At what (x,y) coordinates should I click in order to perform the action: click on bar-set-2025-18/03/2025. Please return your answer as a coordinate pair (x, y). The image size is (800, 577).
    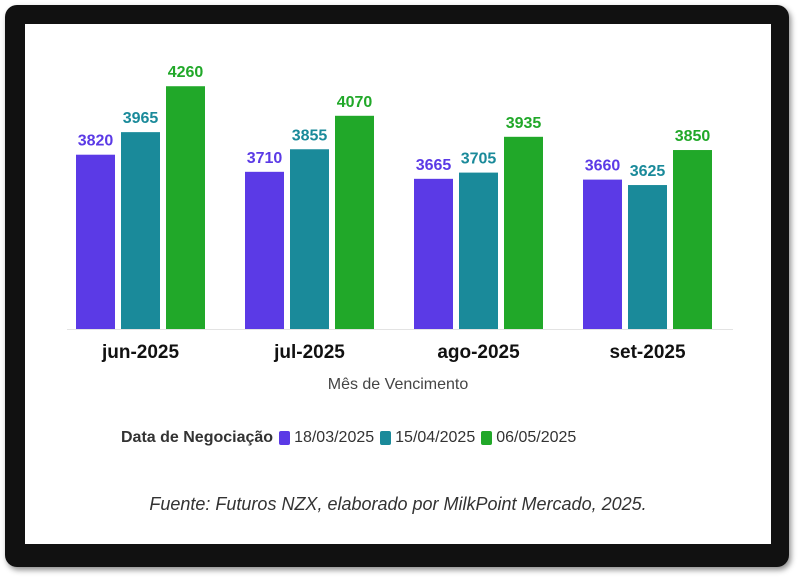
    Looking at the image, I should click on (602, 254).